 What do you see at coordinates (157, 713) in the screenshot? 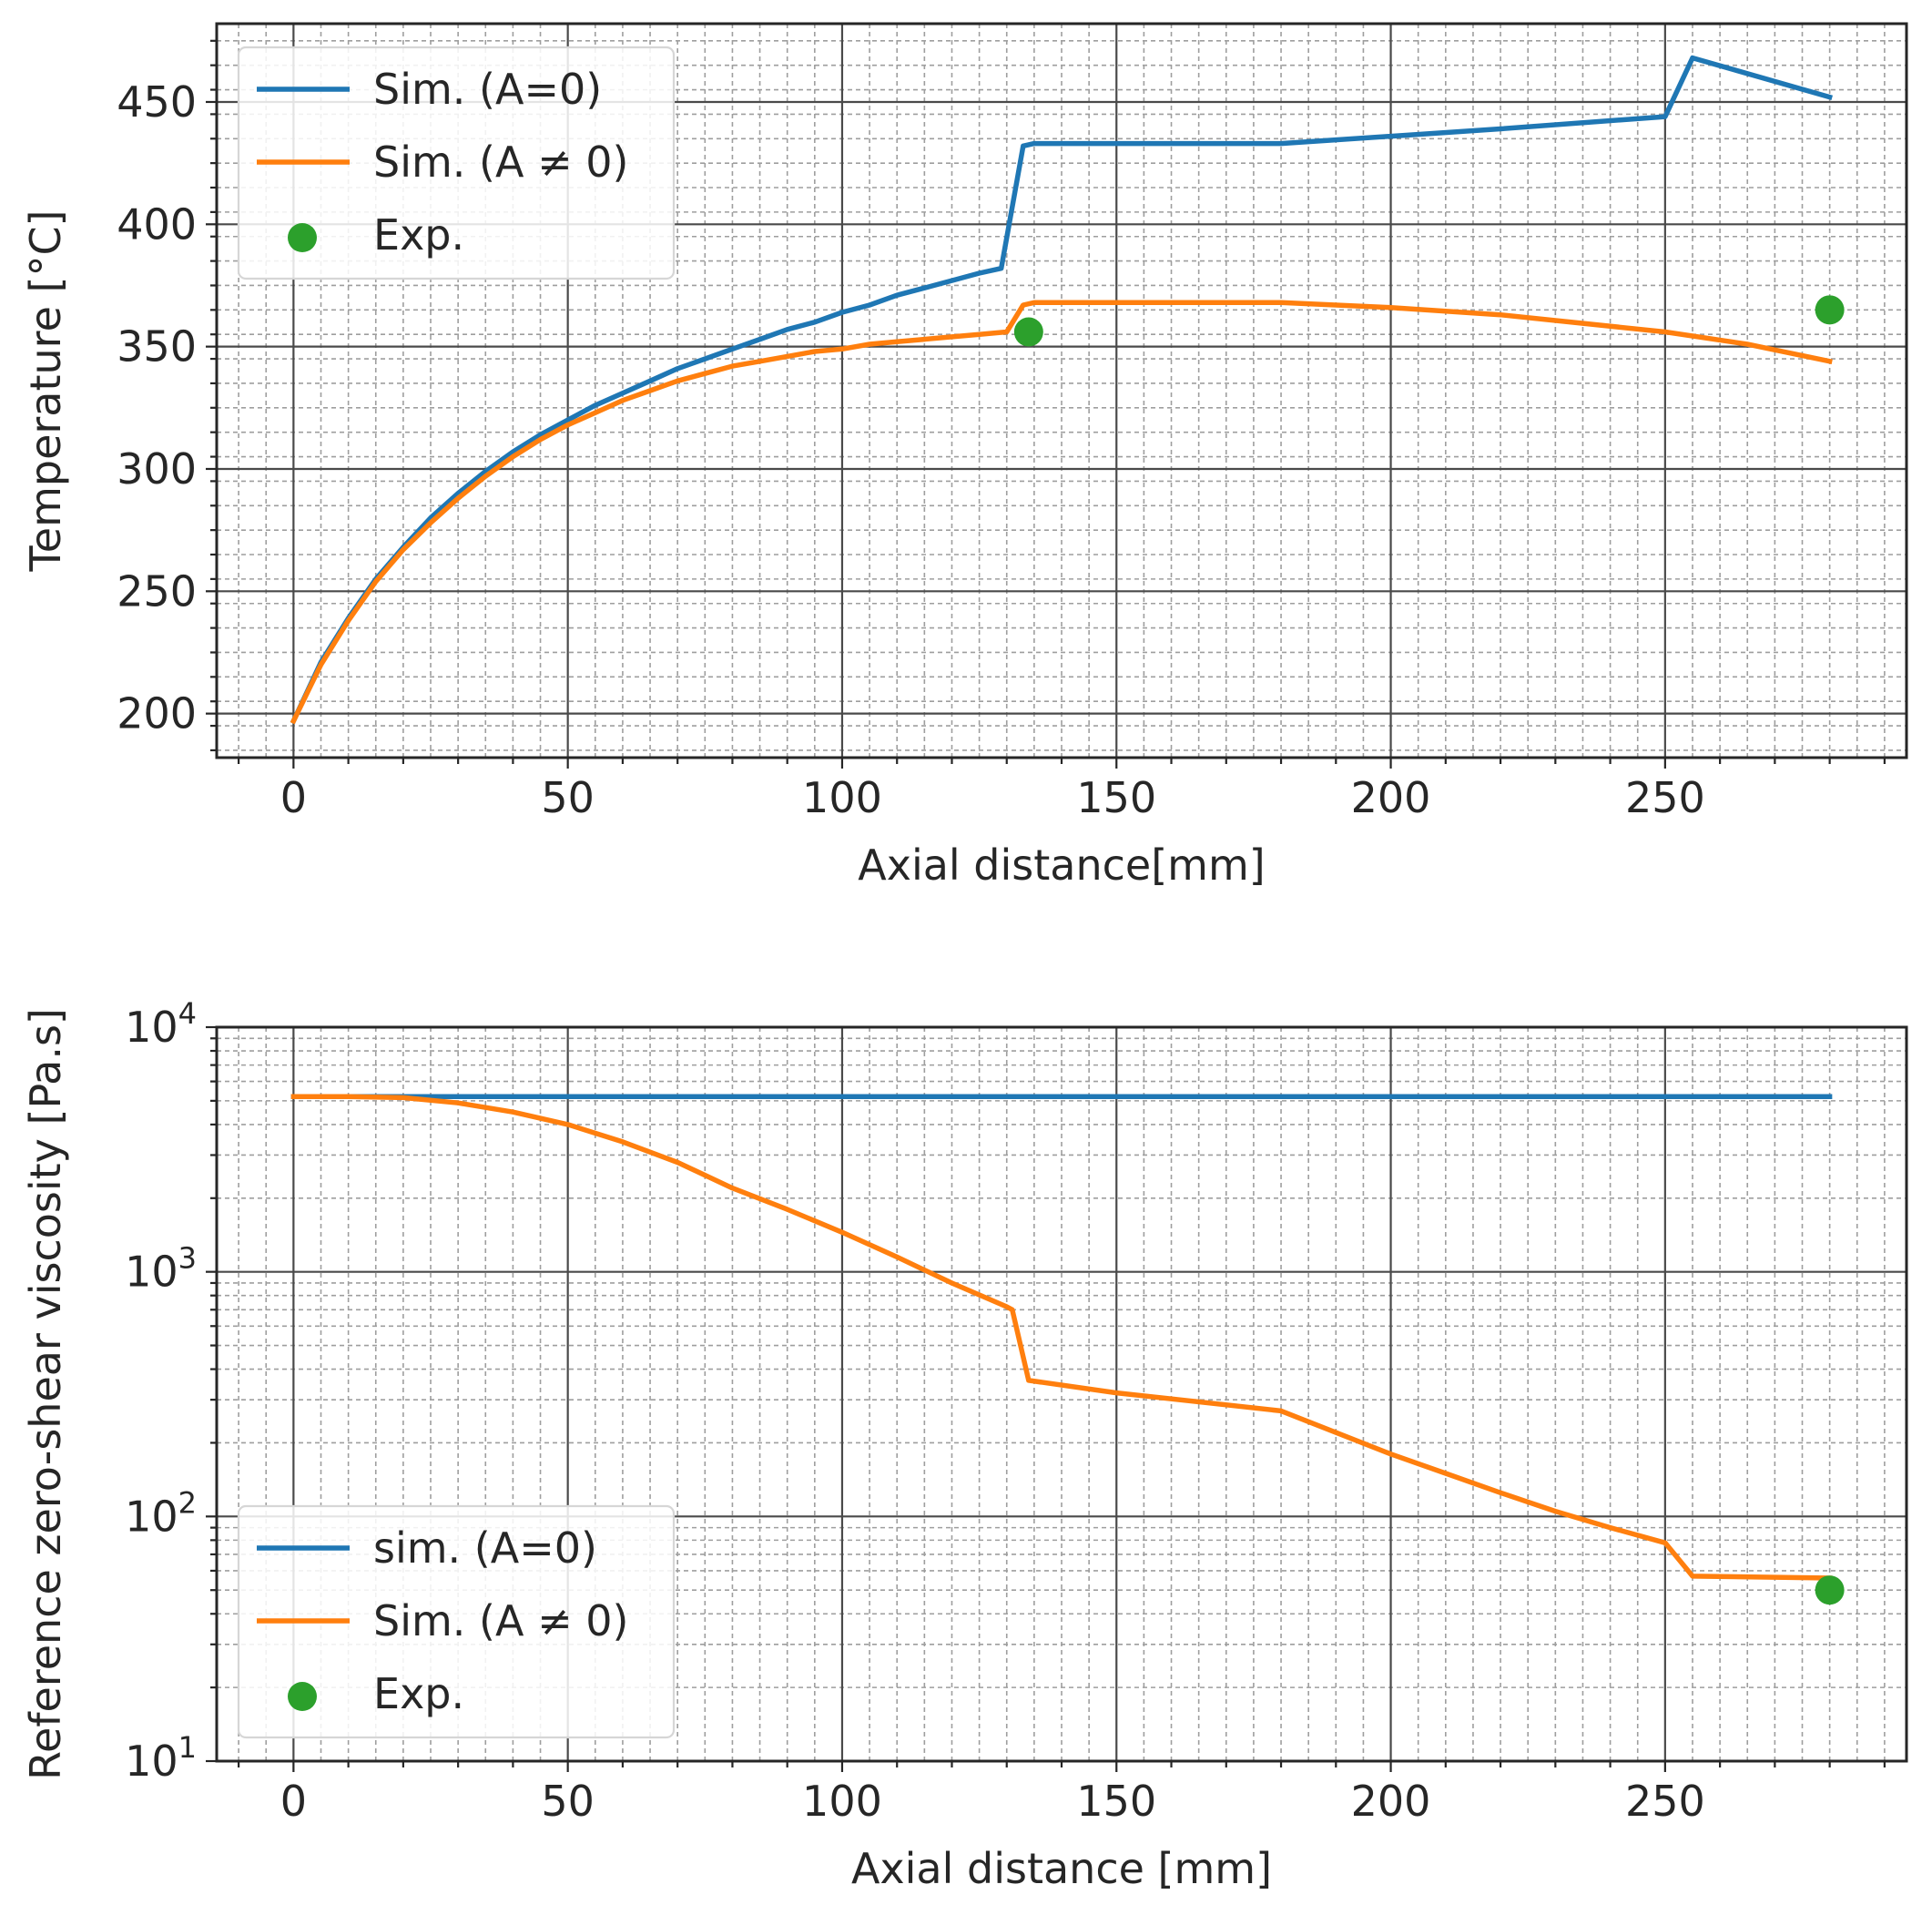
I see `y-tick-label: 200` at bounding box center [157, 713].